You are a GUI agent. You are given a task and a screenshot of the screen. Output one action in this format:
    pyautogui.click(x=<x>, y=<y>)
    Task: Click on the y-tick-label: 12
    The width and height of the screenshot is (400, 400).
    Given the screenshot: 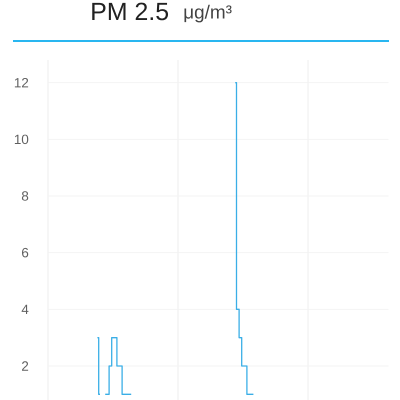 What is the action you would take?
    pyautogui.click(x=21, y=83)
    